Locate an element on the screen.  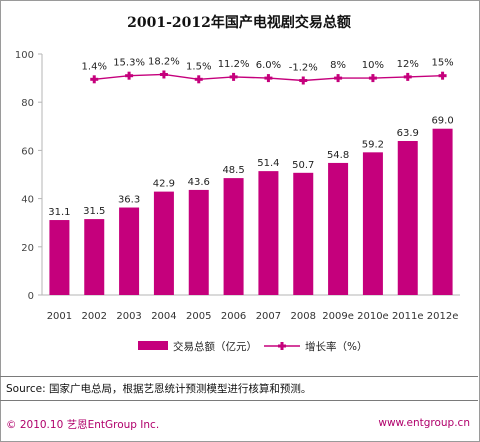
x-tick-label: 2003 is located at coordinates (128, 316).